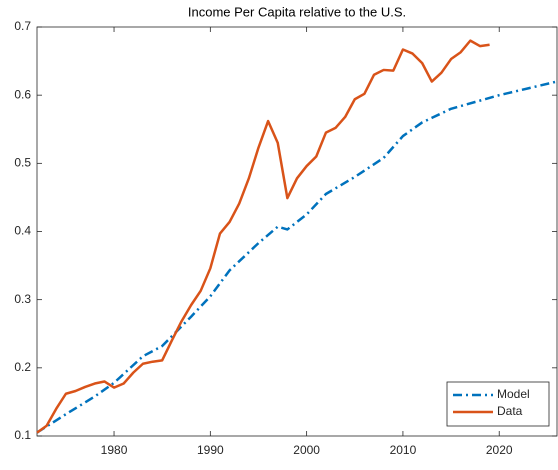 This screenshot has height=470, width=558. I want to click on chart-title: Income Per Capita relative to the U.S., so click(297, 11).